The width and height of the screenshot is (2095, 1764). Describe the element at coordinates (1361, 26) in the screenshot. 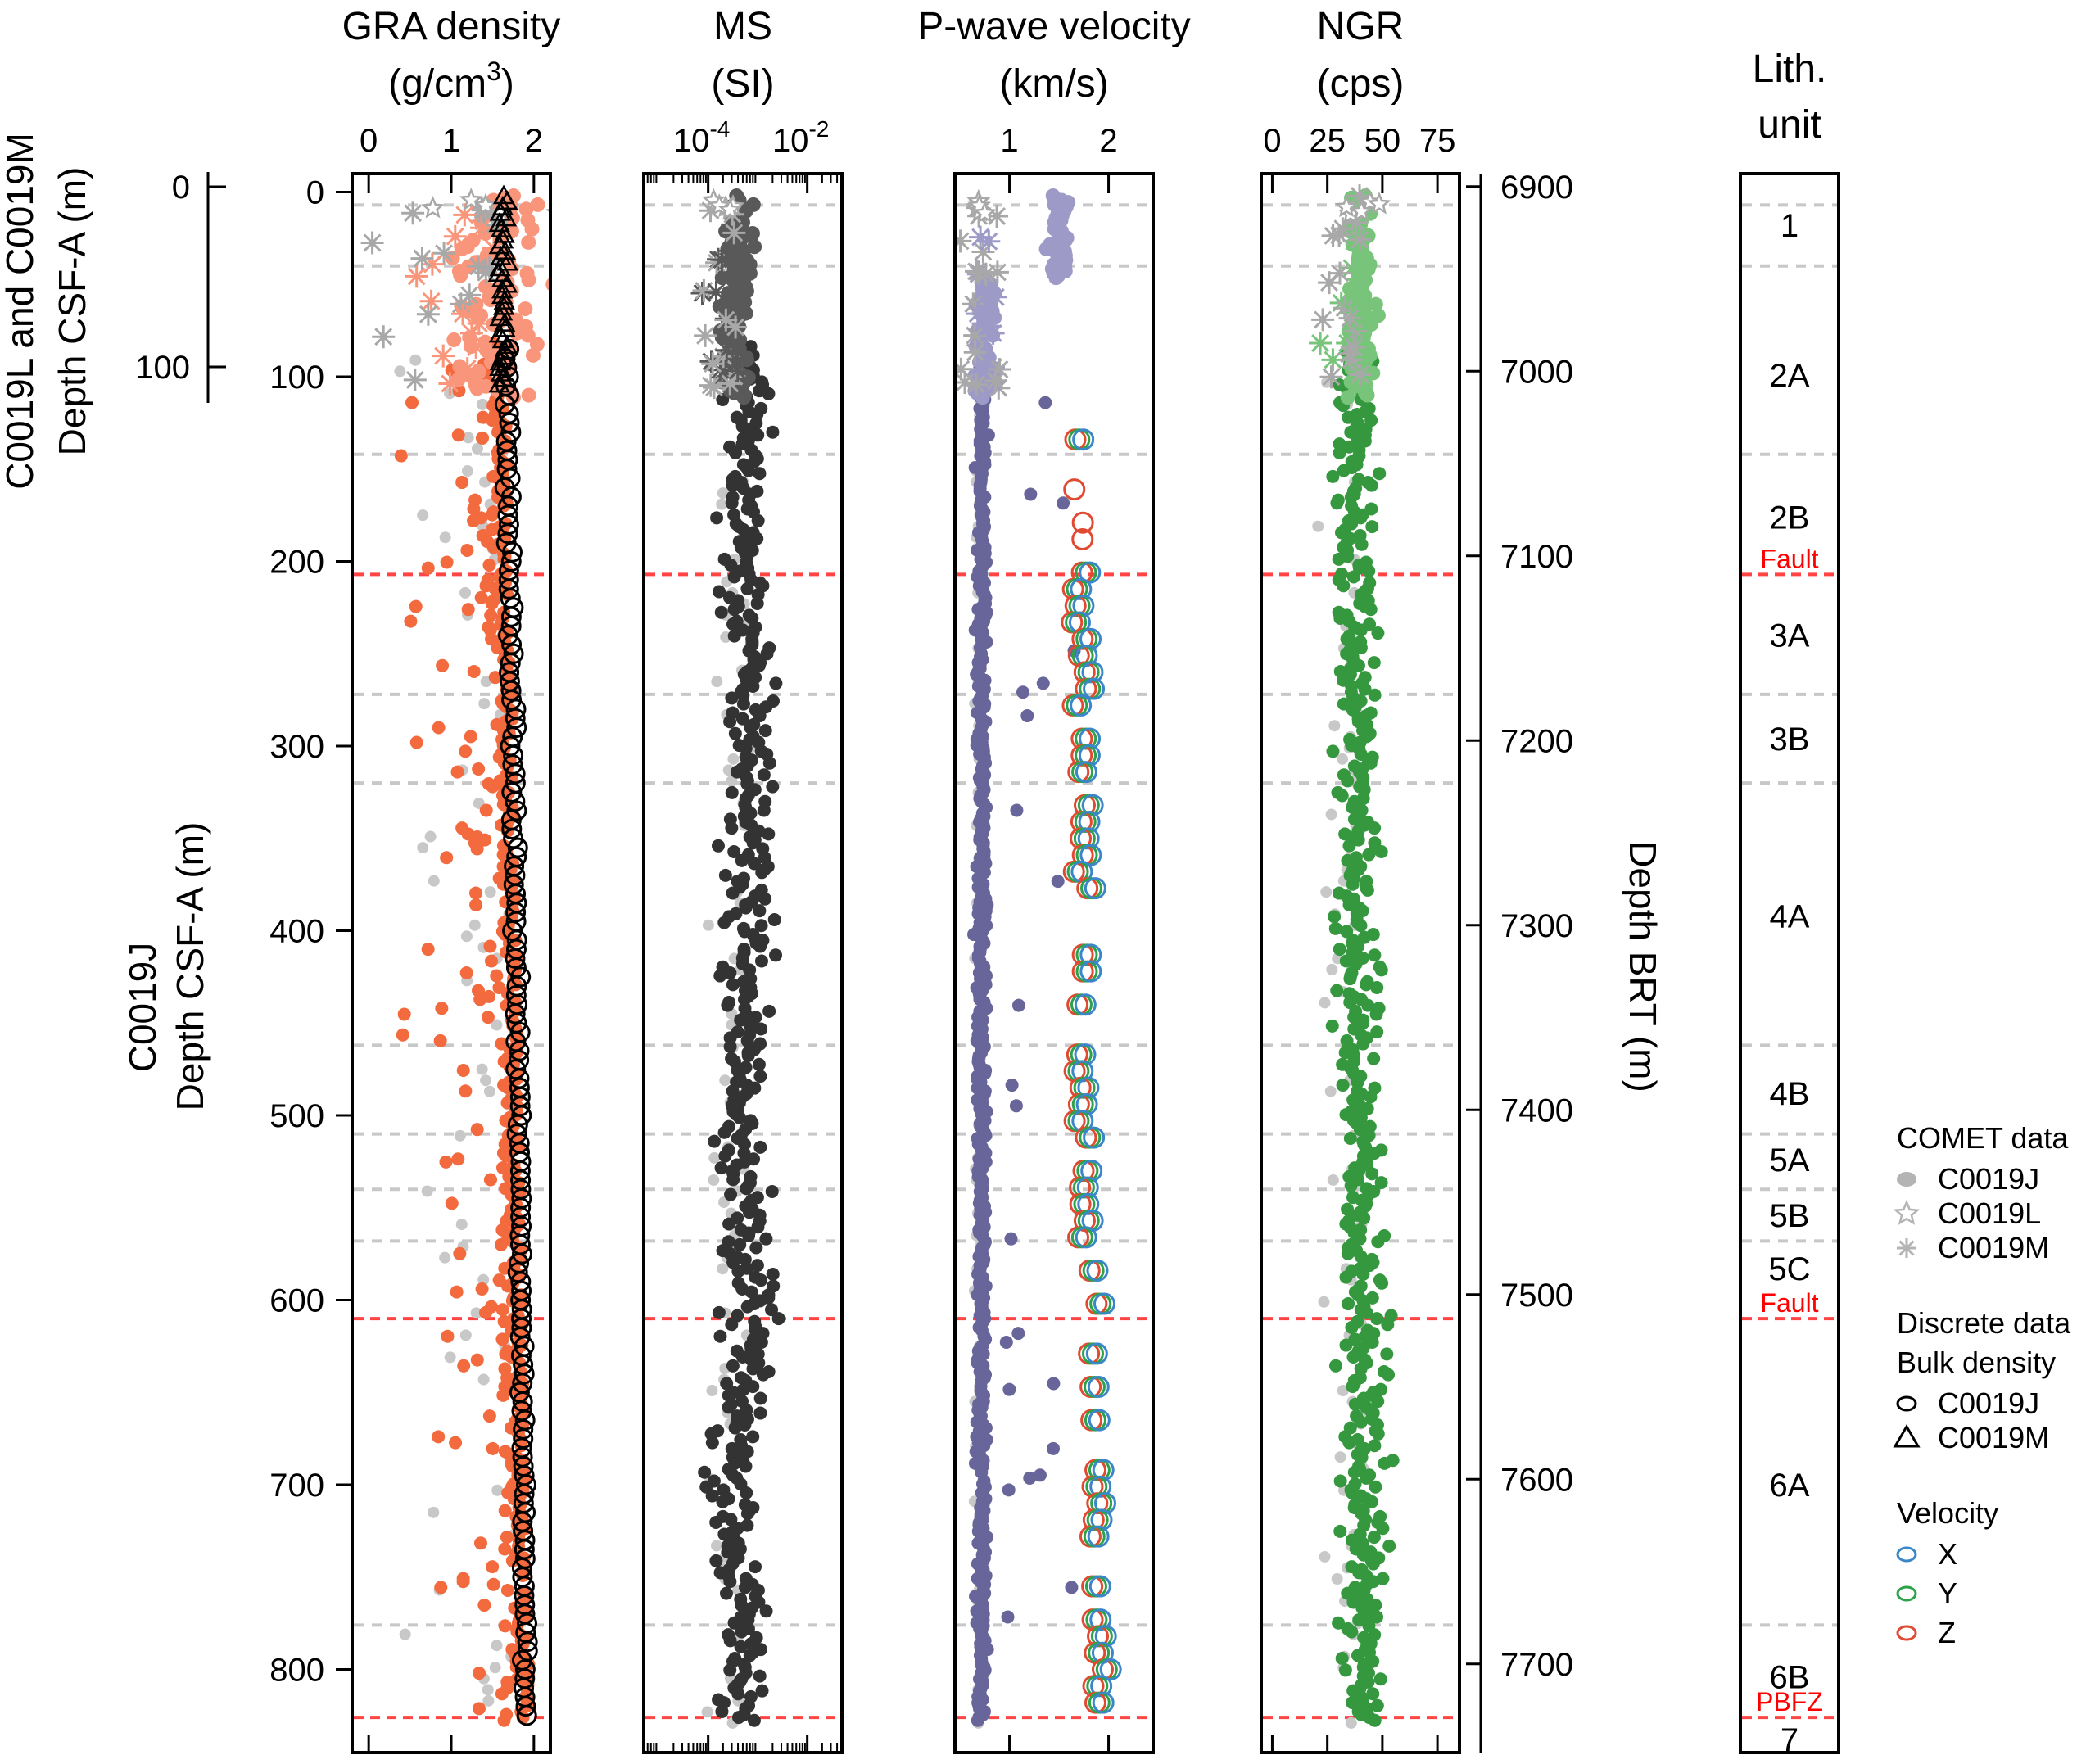

I see `panel-title: NGR` at that location.